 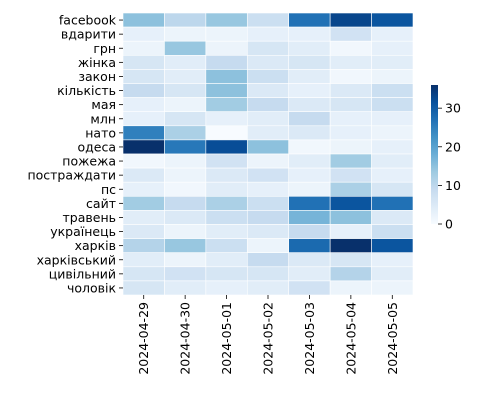 What do you see at coordinates (226, 338) in the screenshot?
I see `x-tick-label: 2024-05-01` at bounding box center [226, 338].